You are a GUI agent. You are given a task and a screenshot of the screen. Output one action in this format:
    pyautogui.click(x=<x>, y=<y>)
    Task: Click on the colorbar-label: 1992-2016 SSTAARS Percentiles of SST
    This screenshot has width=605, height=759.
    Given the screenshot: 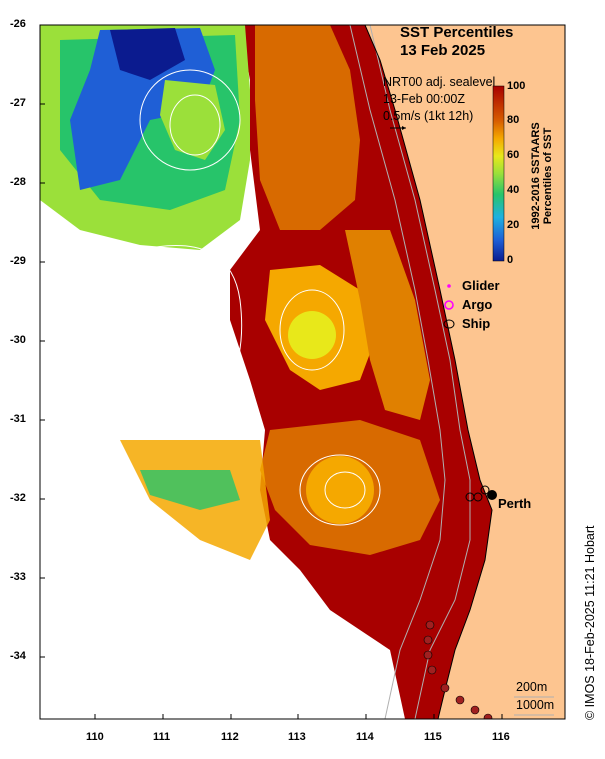 What is the action you would take?
    pyautogui.click(x=542, y=176)
    